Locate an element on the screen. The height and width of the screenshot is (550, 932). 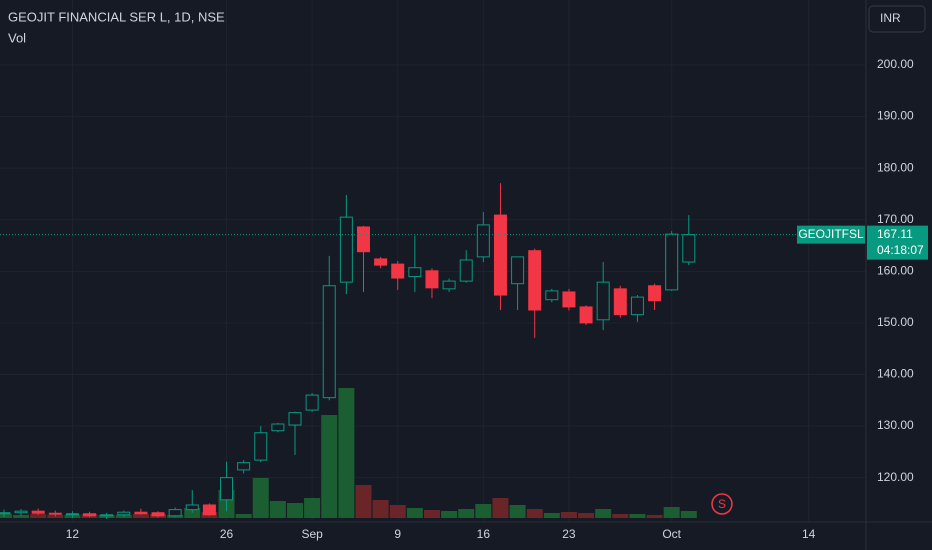
countdown-label: 04:18:07 is located at coordinates (900, 250).